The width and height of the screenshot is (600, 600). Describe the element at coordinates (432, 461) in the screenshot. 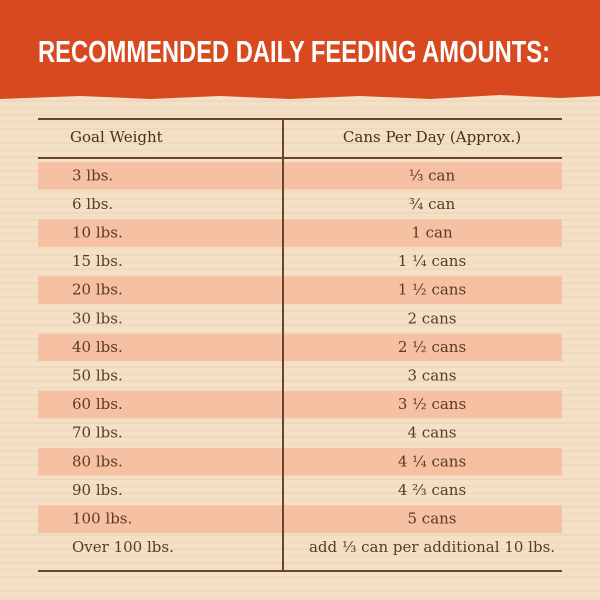

I see `cans-cell: 4 ¼ cans` at that location.